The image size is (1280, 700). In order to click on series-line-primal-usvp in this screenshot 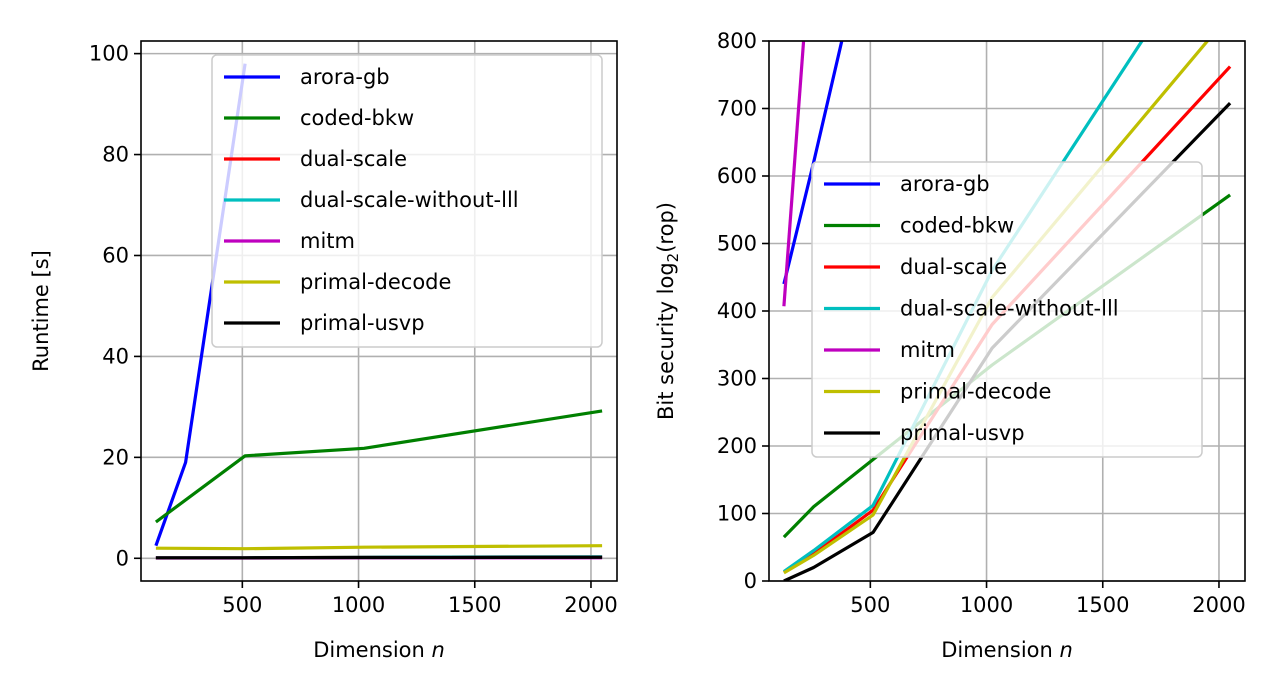, I will do `click(379, 557)`.